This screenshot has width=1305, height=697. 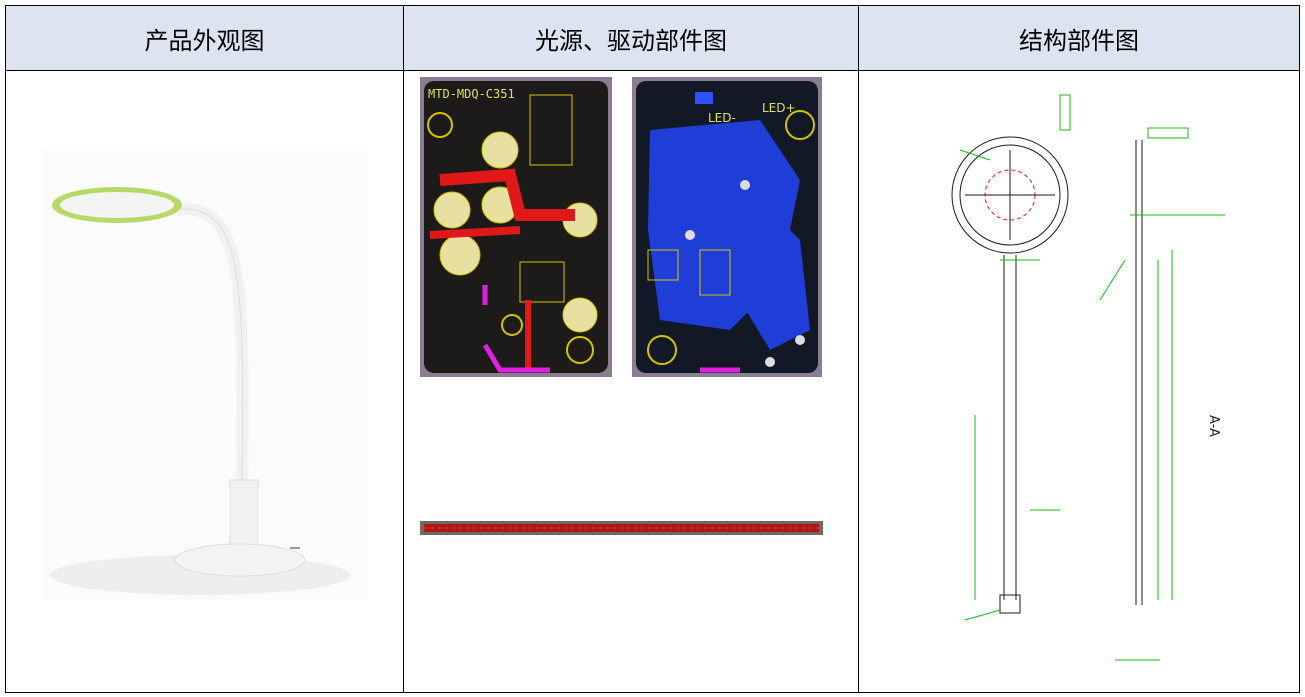 I want to click on section-label: A-A, so click(x=1213, y=426).